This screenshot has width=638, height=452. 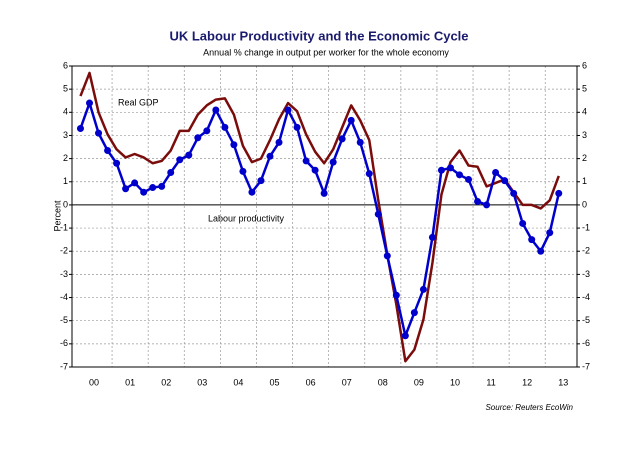 What do you see at coordinates (138, 102) in the screenshot?
I see `annotation: Real GDP` at bounding box center [138, 102].